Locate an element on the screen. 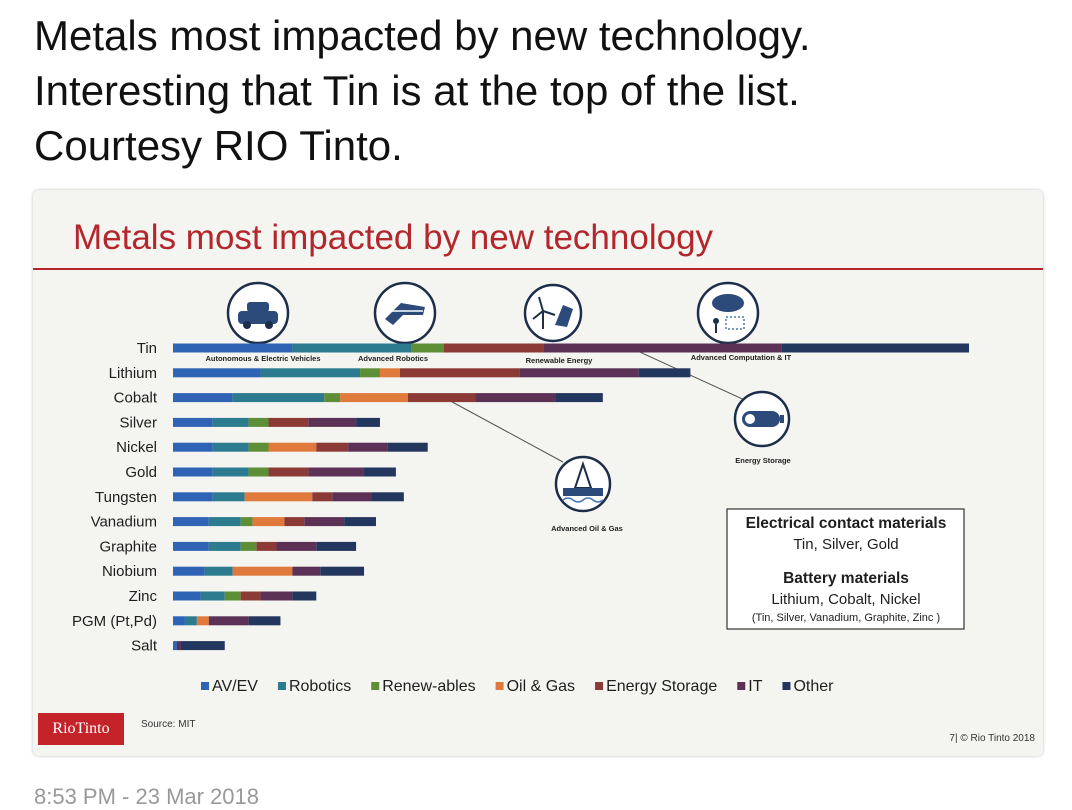  legend-item: Robotics is located at coordinates (314, 686).